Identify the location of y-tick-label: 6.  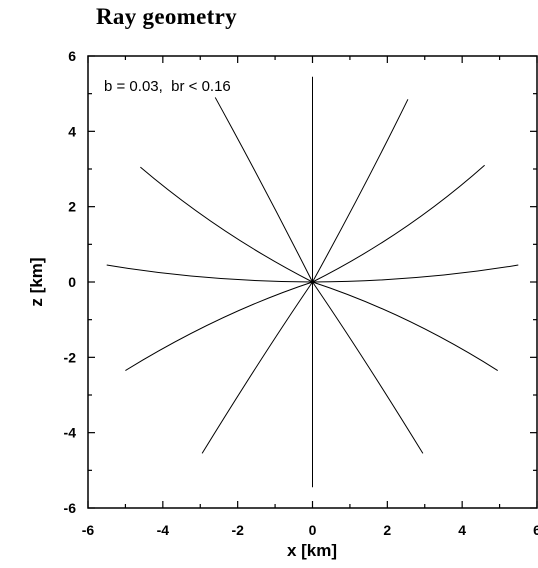
(72, 56).